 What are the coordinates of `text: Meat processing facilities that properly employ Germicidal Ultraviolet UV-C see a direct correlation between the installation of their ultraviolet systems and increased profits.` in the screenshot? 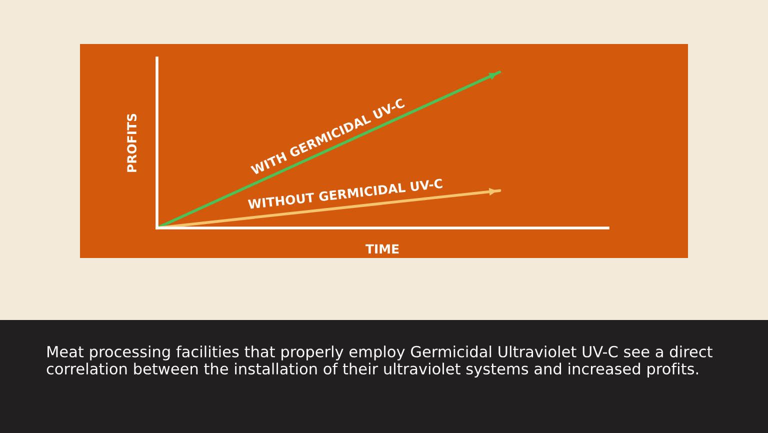 It's located at (379, 362).